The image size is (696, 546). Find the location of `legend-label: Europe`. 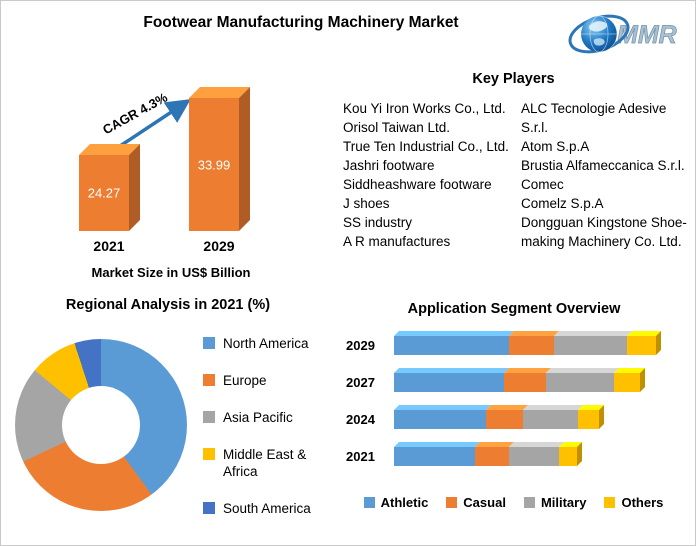

legend-label: Europe is located at coordinates (245, 380).